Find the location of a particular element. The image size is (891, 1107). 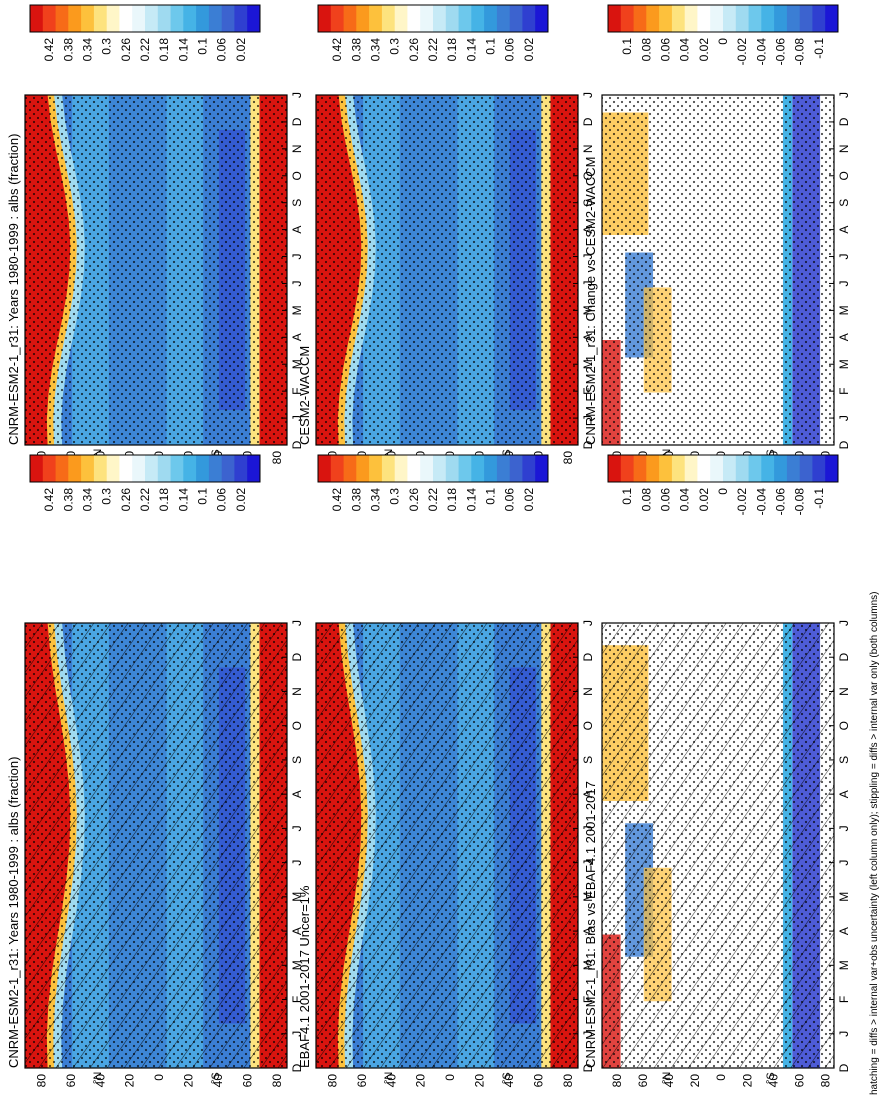

hemisphere-marker: °N is located at coordinates (98, 1078).